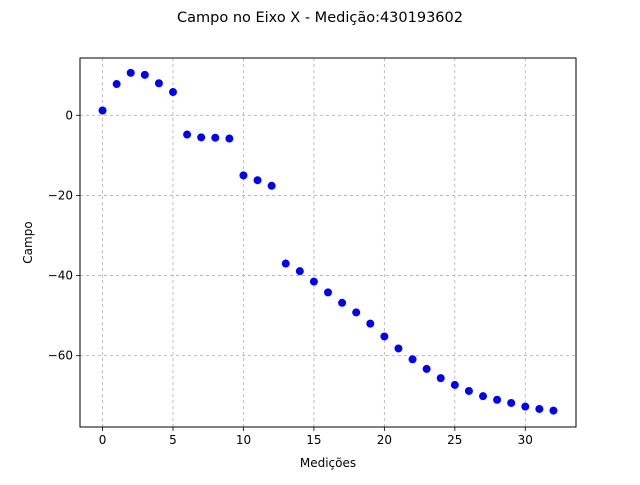 This screenshot has width=640, height=485. I want to click on x-axis-label: Medições, so click(328, 463).